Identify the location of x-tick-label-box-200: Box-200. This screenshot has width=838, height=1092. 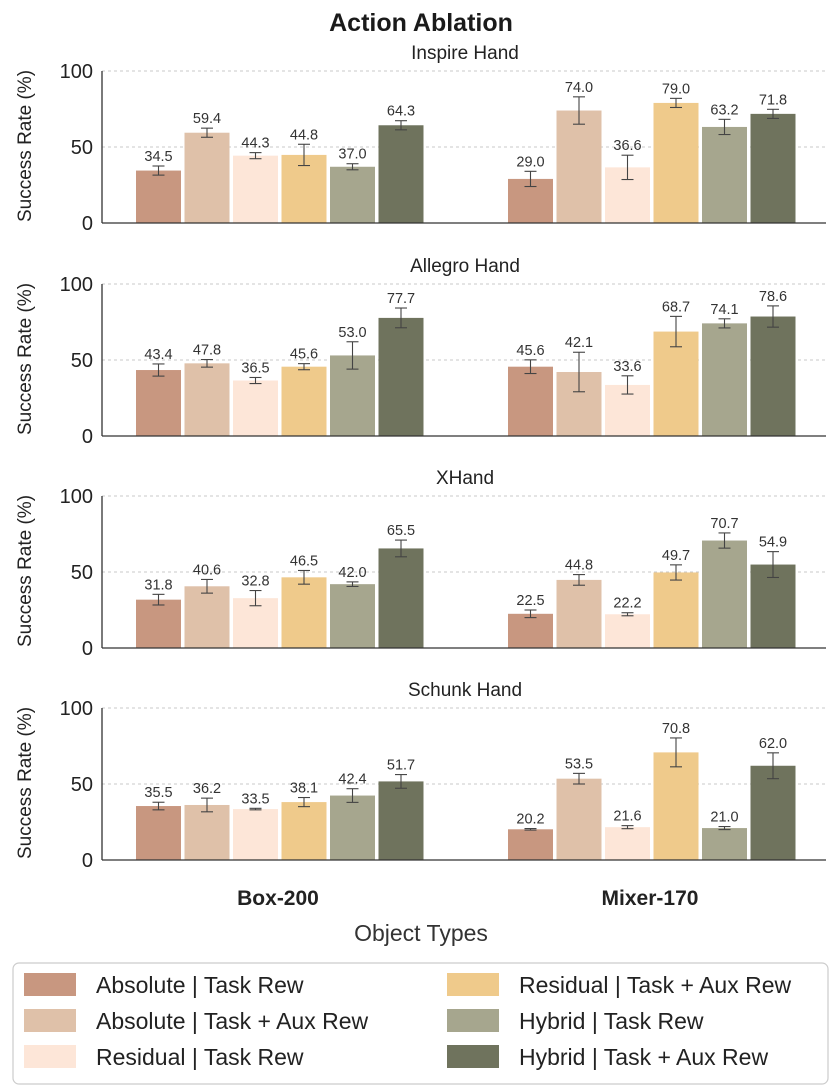
(278, 898).